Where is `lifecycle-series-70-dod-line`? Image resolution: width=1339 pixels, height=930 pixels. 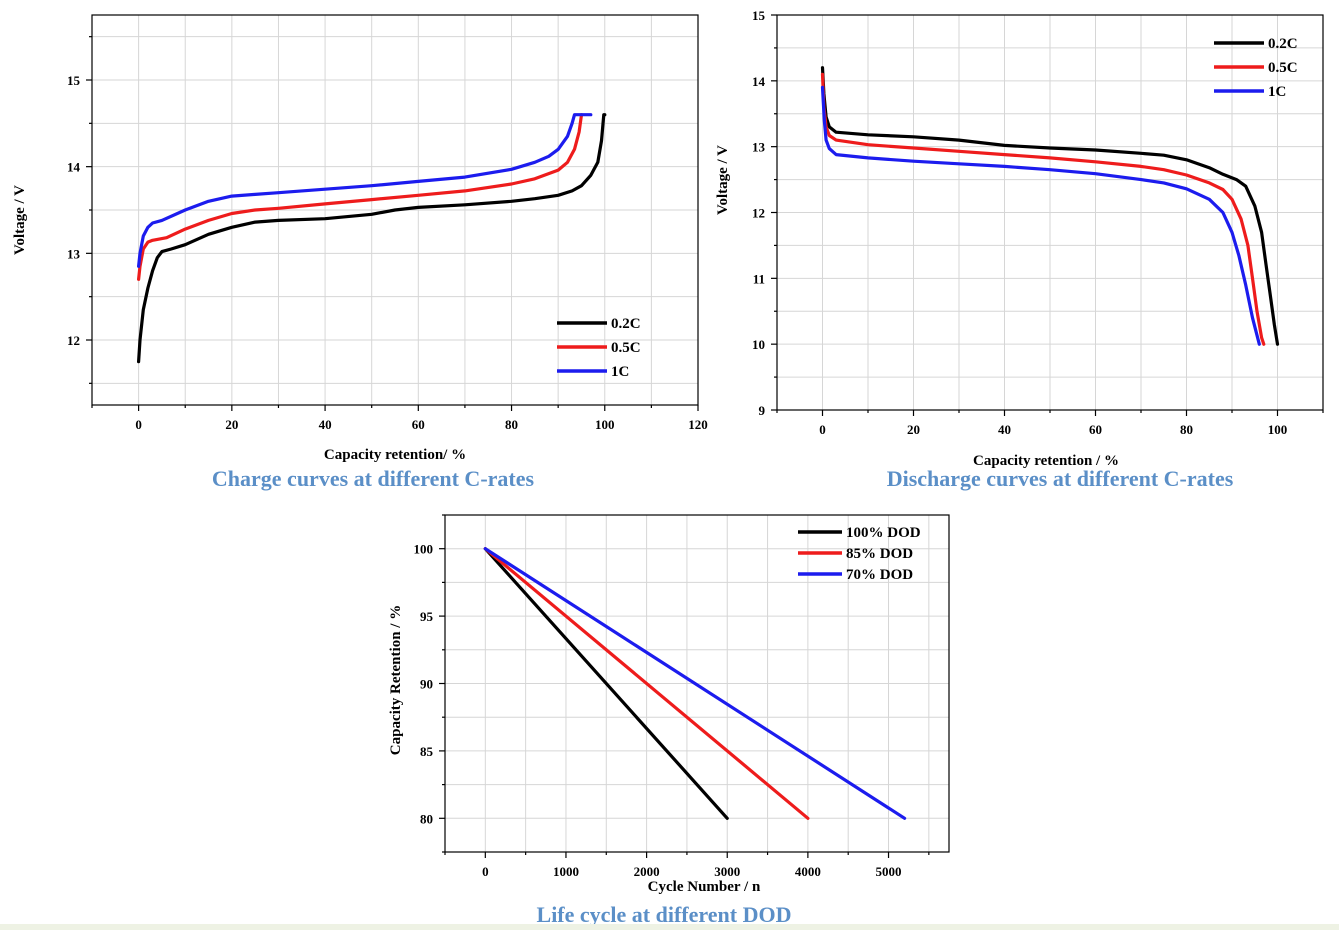 lifecycle-series-70-dod-line is located at coordinates (695, 683).